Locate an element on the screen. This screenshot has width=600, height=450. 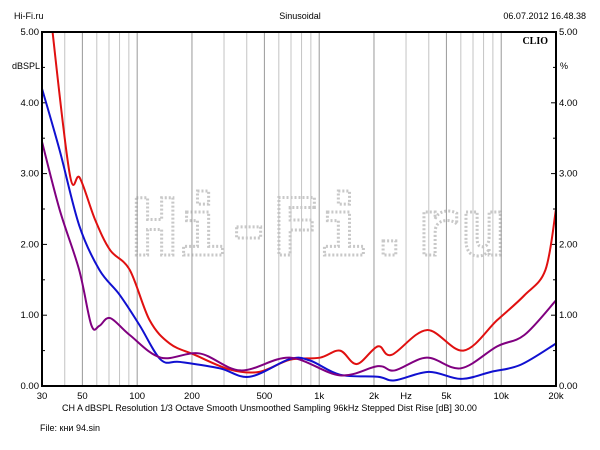
chart-title: Sinusoidal is located at coordinates (300, 16).